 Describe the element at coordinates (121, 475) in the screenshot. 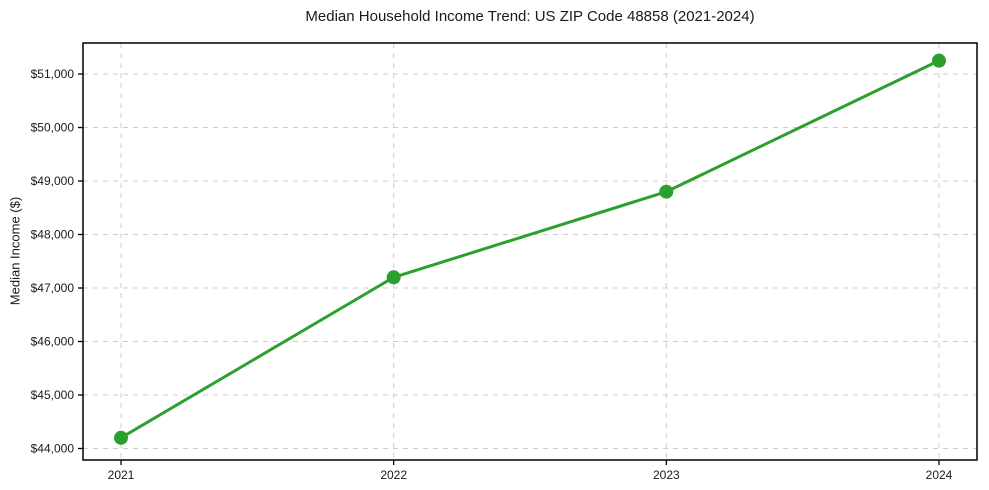

I see `x-tick-label: 2021` at that location.